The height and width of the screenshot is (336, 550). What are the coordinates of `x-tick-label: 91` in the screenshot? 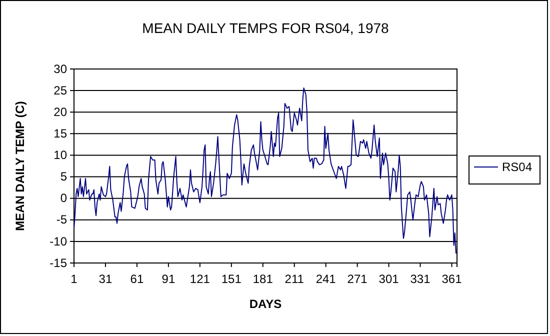 It's located at (169, 279).